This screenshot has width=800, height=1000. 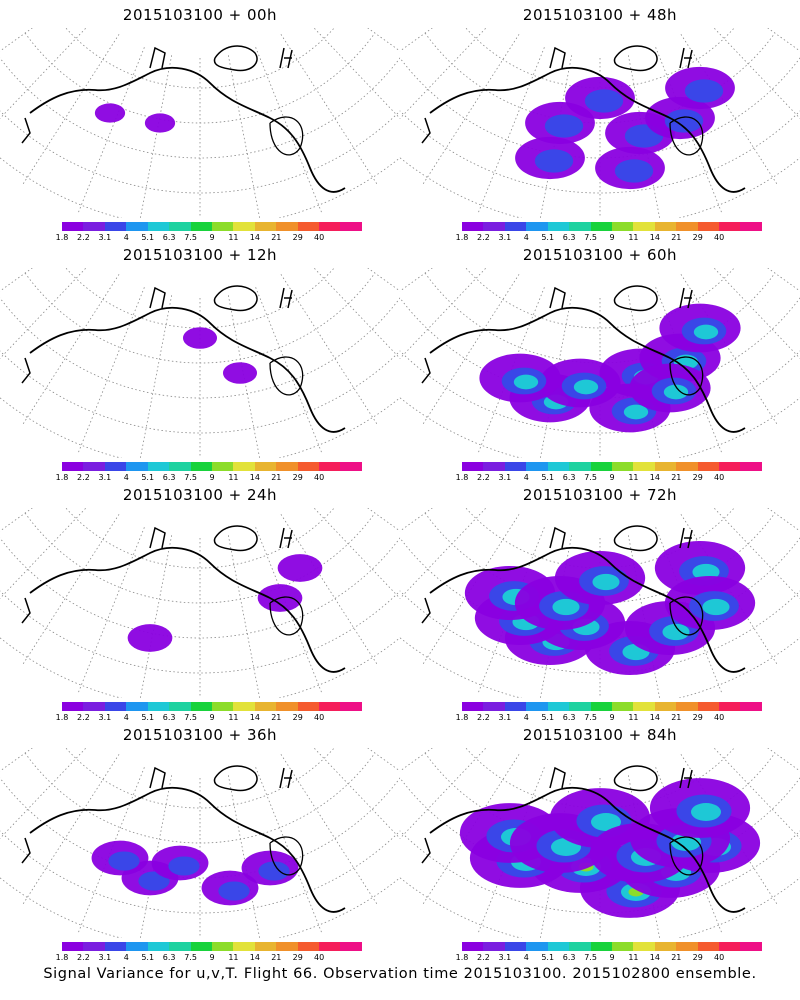 What do you see at coordinates (676, 477) in the screenshot?
I see `colorbar-tick-label: 21` at bounding box center [676, 477].